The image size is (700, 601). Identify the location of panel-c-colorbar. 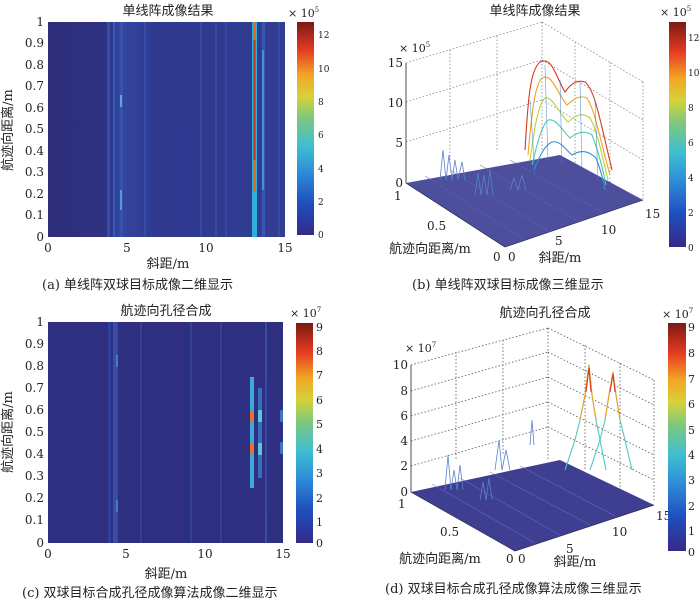
(304, 433).